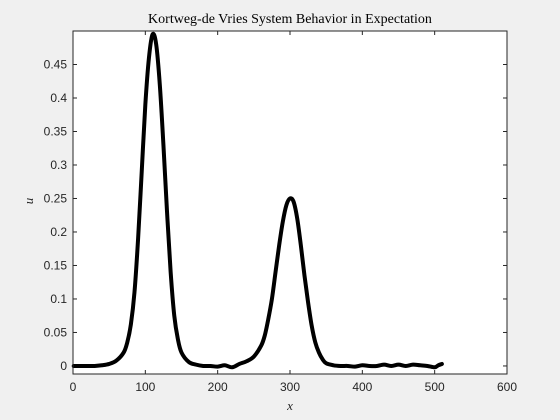 This screenshot has width=560, height=420. Describe the element at coordinates (56, 265) in the screenshot. I see `y-tick-label: 0.15` at that location.